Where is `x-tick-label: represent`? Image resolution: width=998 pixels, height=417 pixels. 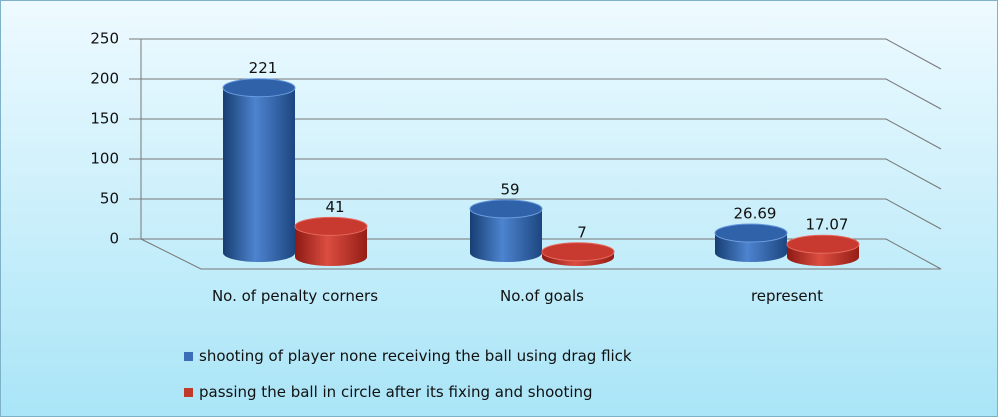 x-tick-label: represent is located at coordinates (787, 296).